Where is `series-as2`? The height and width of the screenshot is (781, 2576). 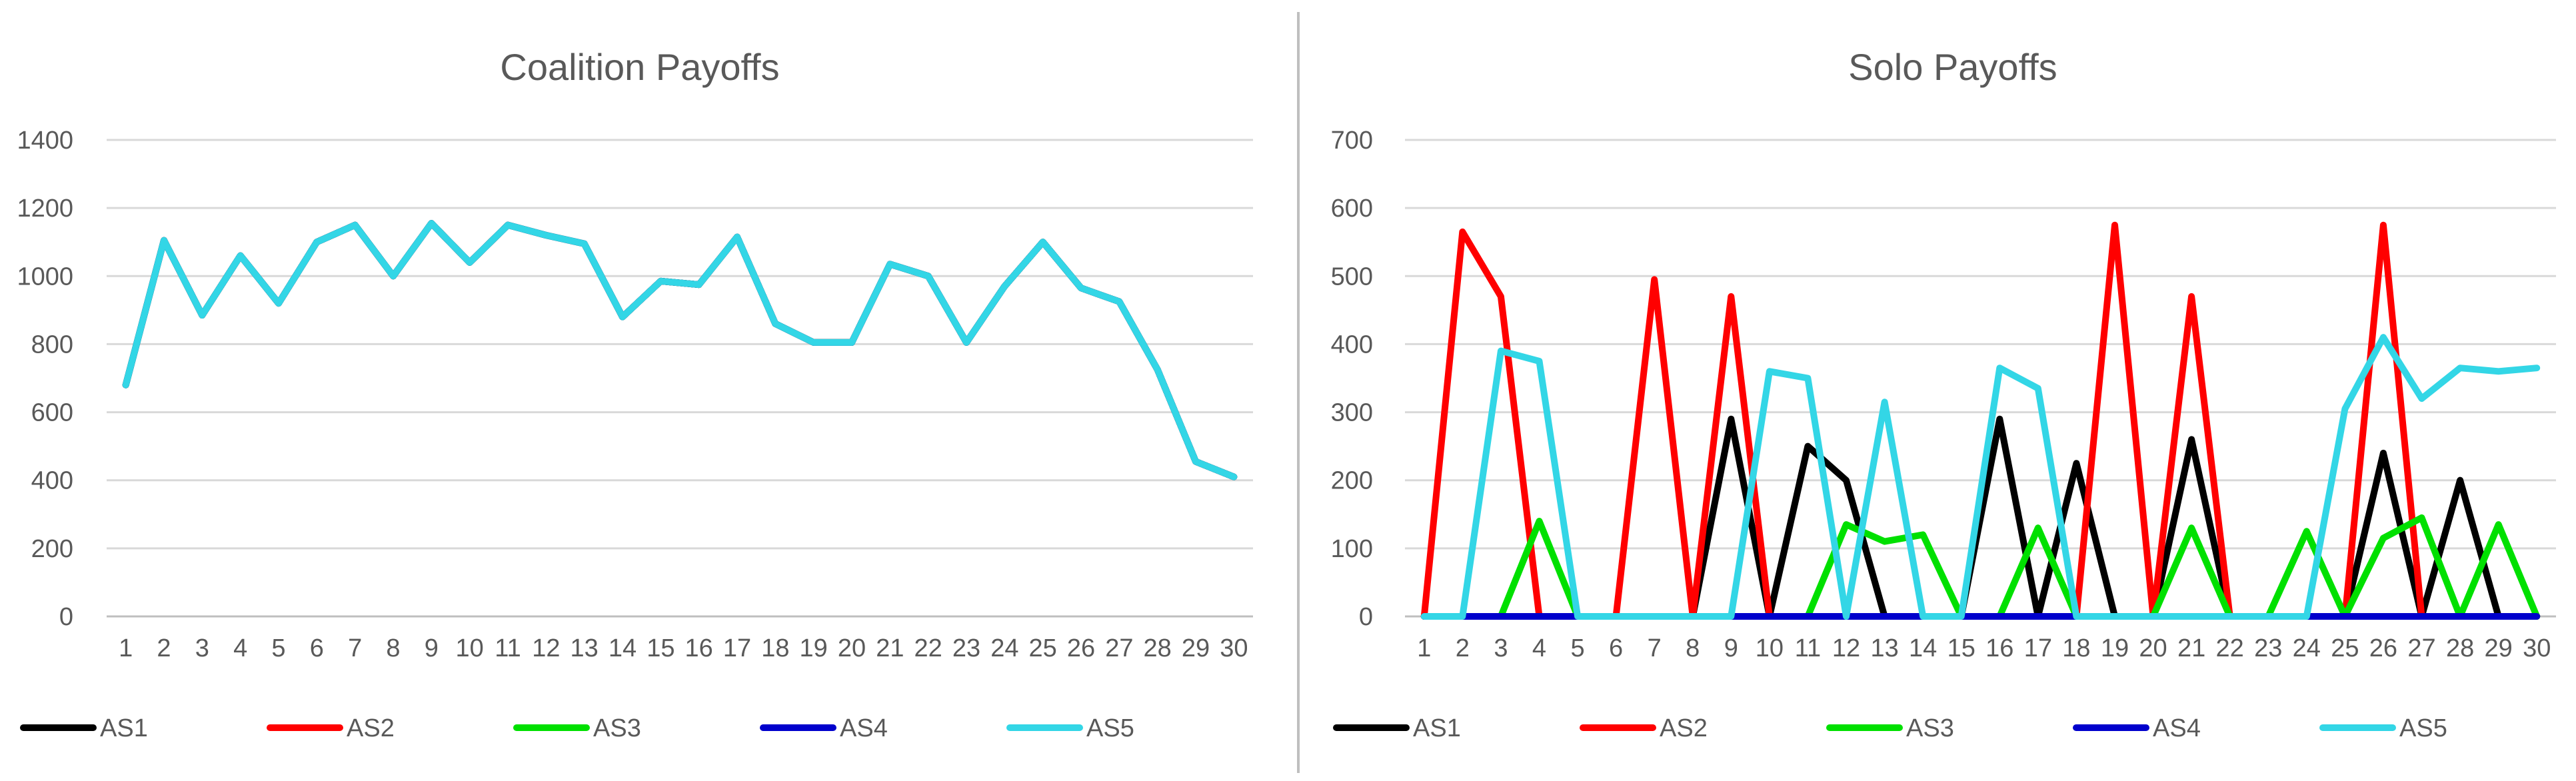
series-as2 is located at coordinates (680, 350).